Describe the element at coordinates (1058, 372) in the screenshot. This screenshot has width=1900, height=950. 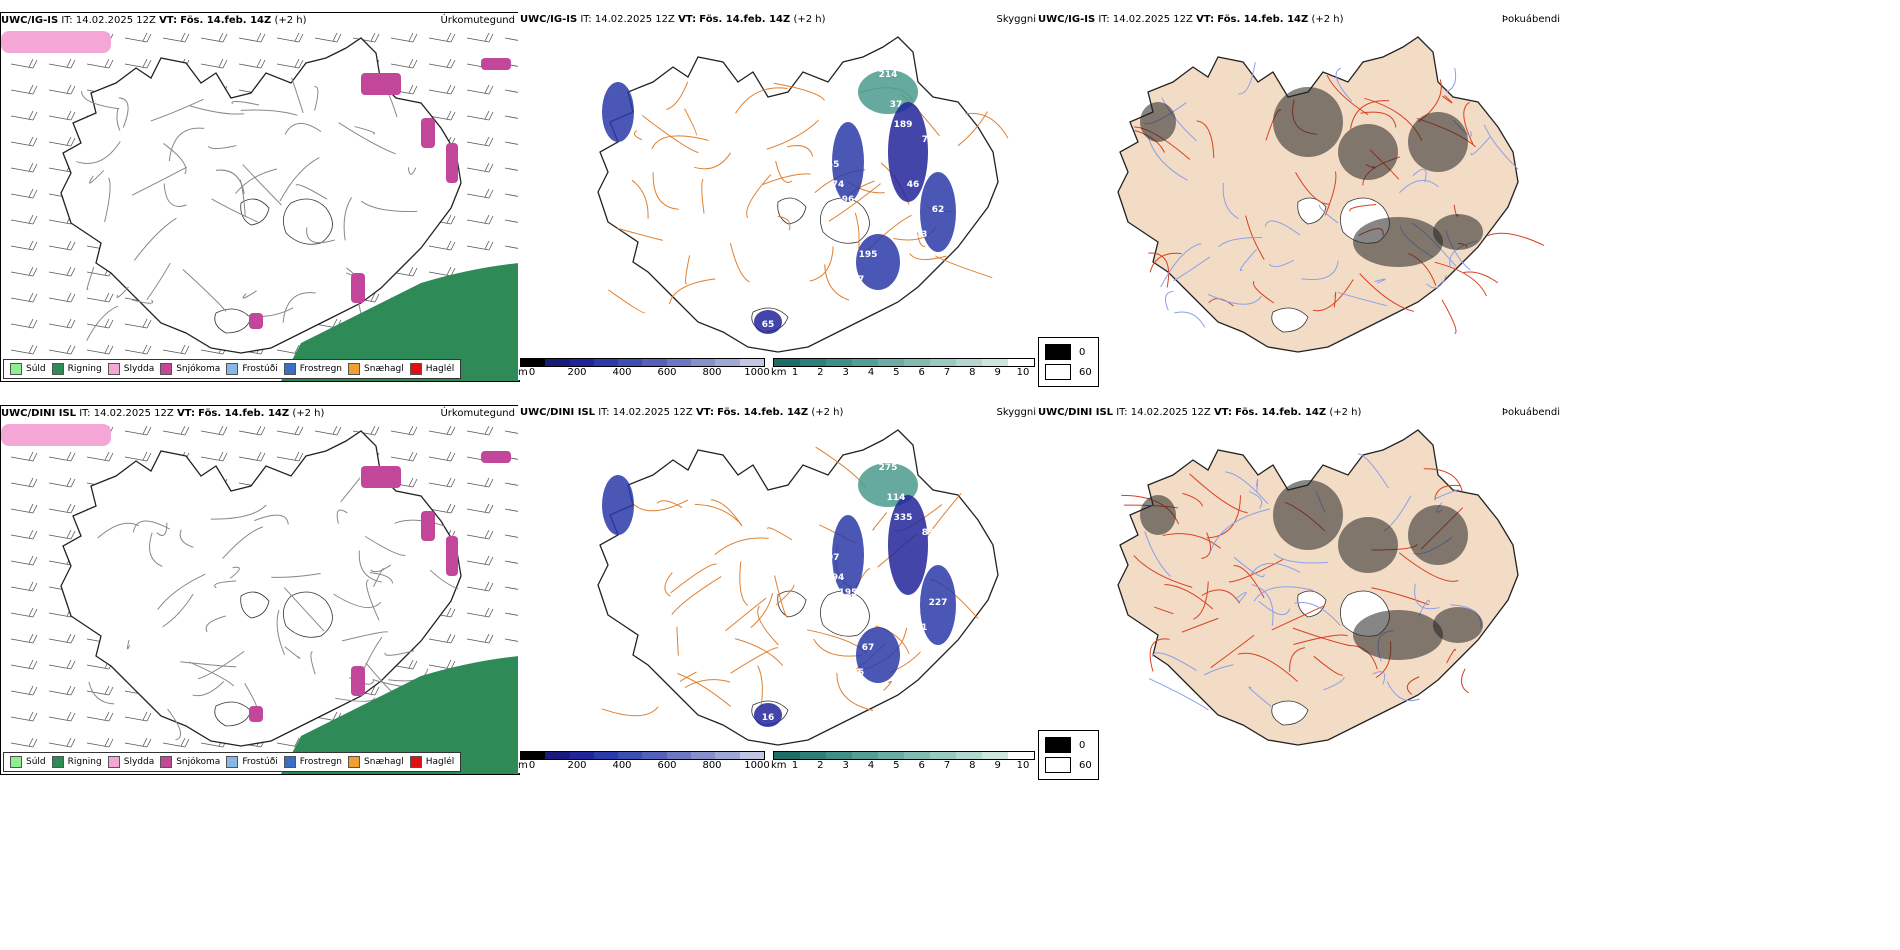
I see `fog-legend-swatch` at that location.